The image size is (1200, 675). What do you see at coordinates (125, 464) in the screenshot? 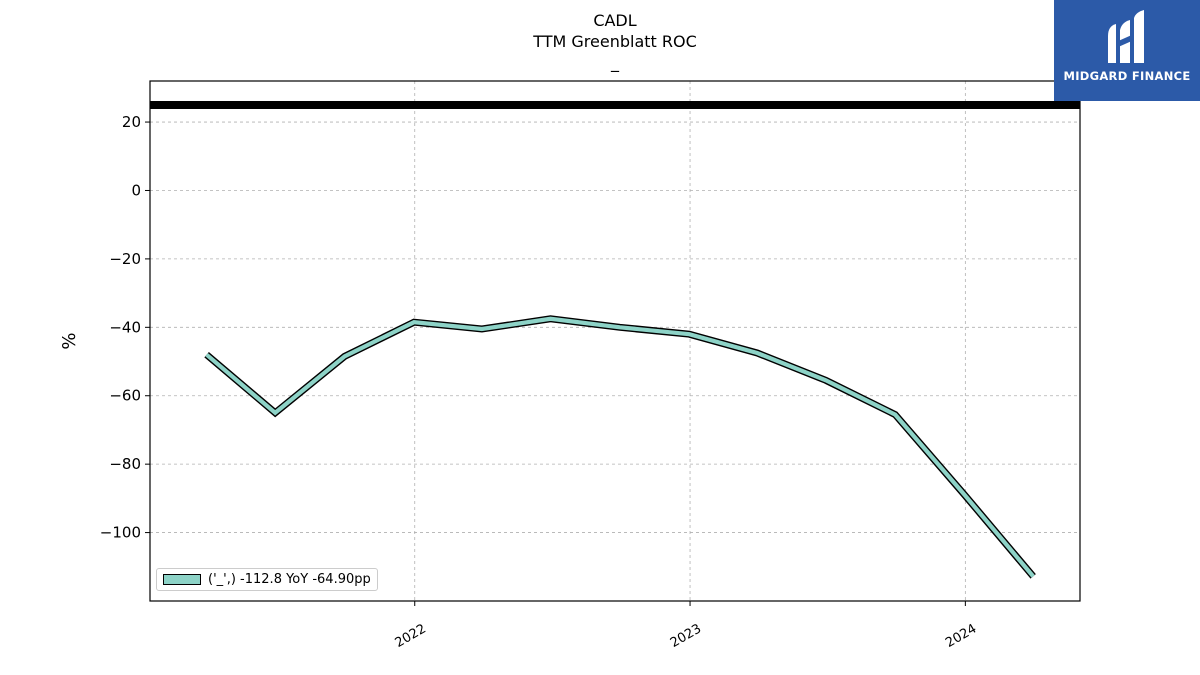
I see `y-tick-label: −80` at bounding box center [125, 464].